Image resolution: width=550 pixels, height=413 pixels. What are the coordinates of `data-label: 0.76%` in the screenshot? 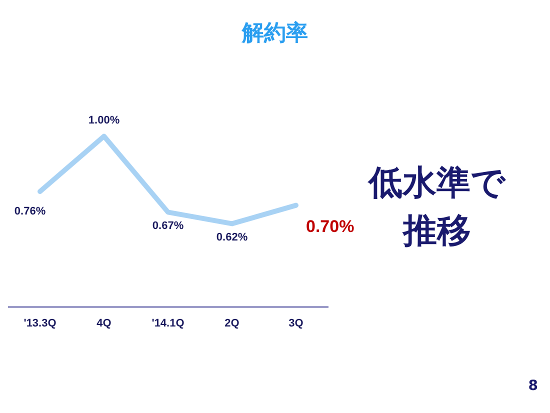 It's located at (30, 212).